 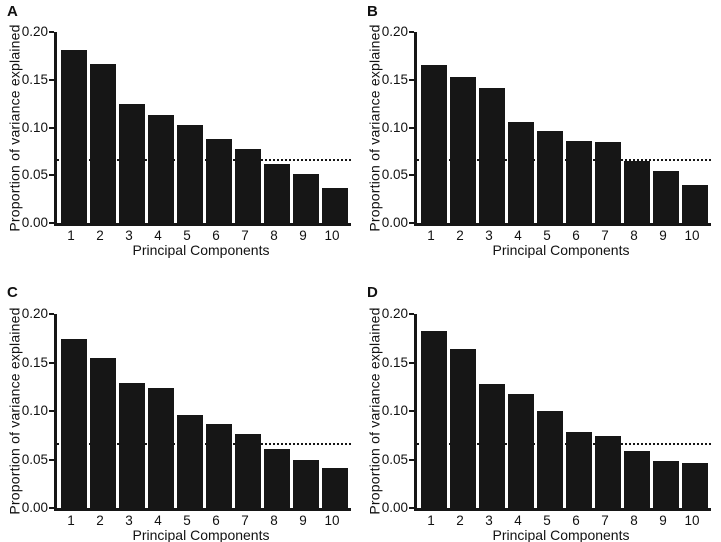 What do you see at coordinates (372, 292) in the screenshot?
I see `panel-label-D: D` at bounding box center [372, 292].